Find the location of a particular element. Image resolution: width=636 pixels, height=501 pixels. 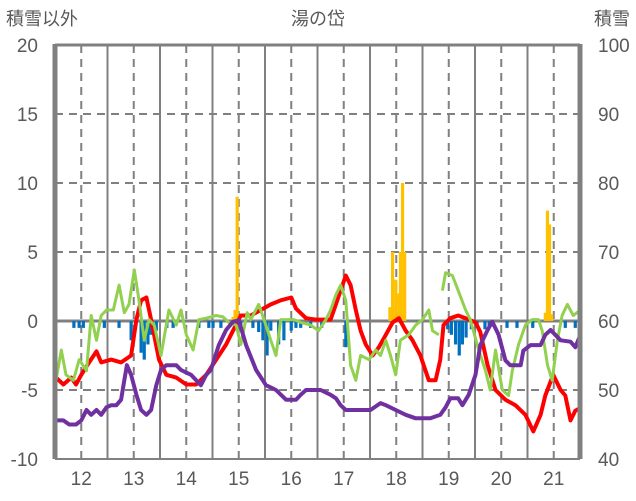

chart-title: 湯の岱 is located at coordinates (318, 19).